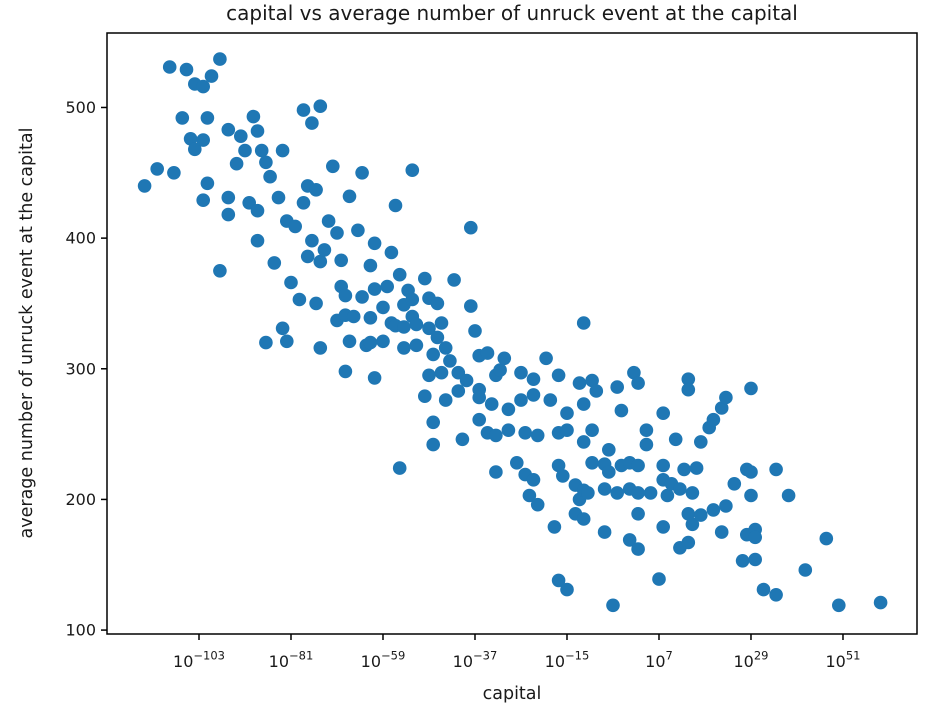  Describe the element at coordinates (80, 238) in the screenshot. I see `y-tick-label: 400` at that location.